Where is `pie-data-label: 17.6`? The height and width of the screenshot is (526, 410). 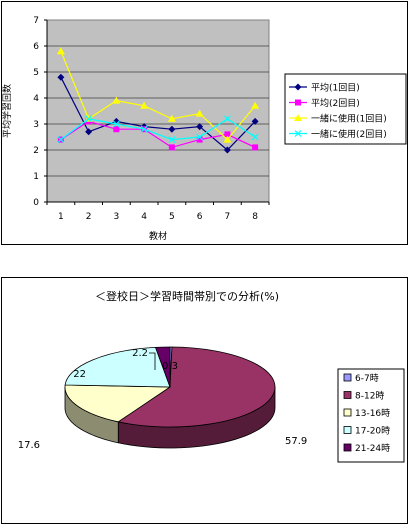 pie-data-label: 17.6 is located at coordinates (29, 445).